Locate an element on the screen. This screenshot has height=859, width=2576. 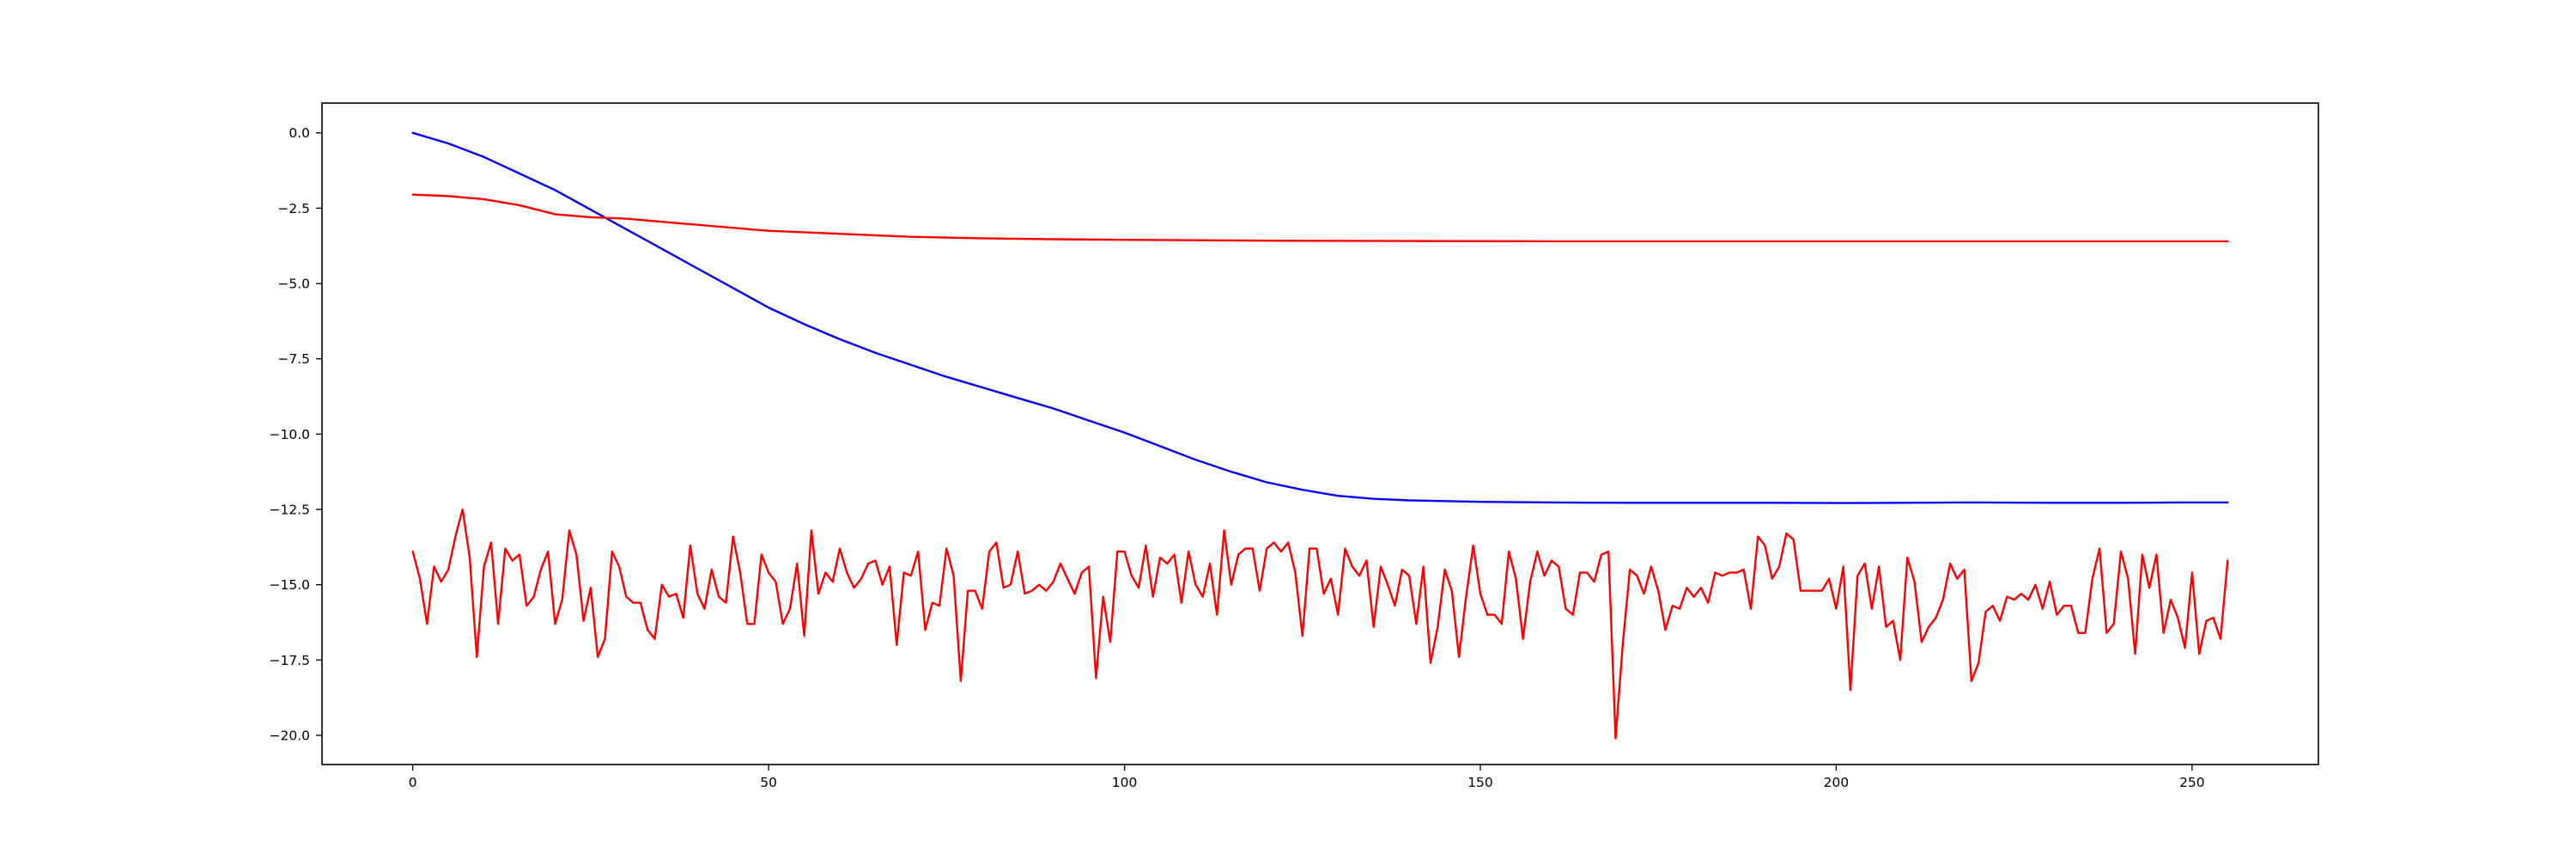
y-tick-label: −12.5 is located at coordinates (291, 511).